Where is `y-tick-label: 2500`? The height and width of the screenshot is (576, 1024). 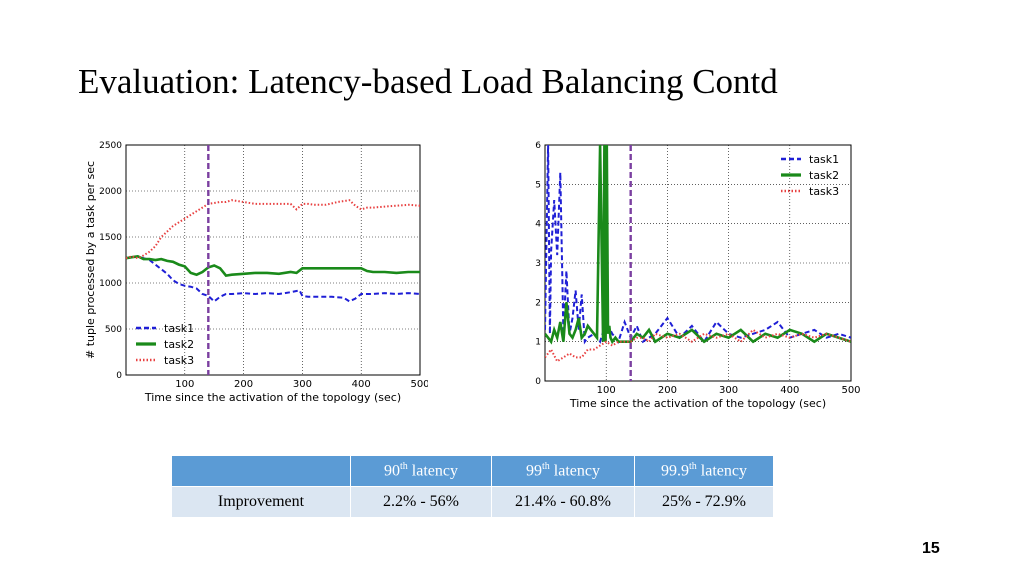 y-tick-label: 2500 is located at coordinates (110, 146).